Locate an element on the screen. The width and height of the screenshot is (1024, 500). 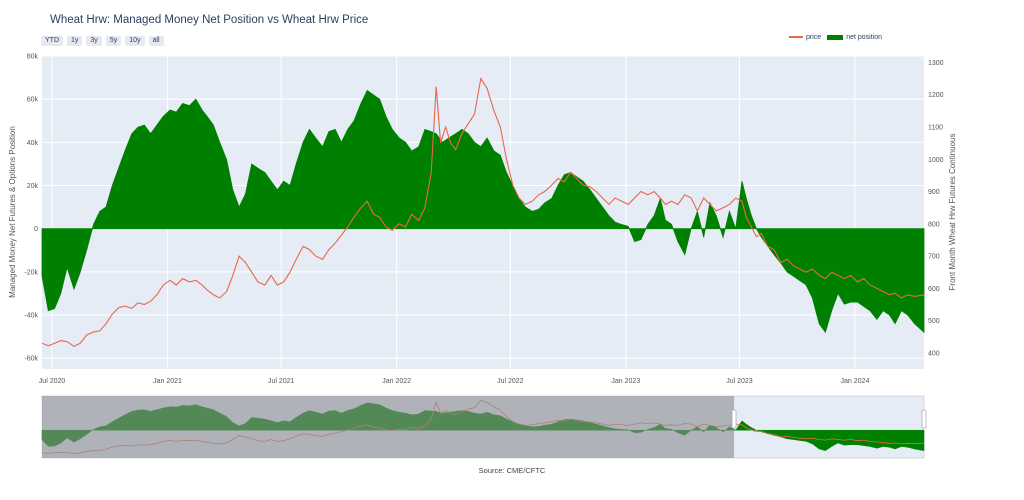
right-tick-label-1: 1200 is located at coordinates (936, 95).